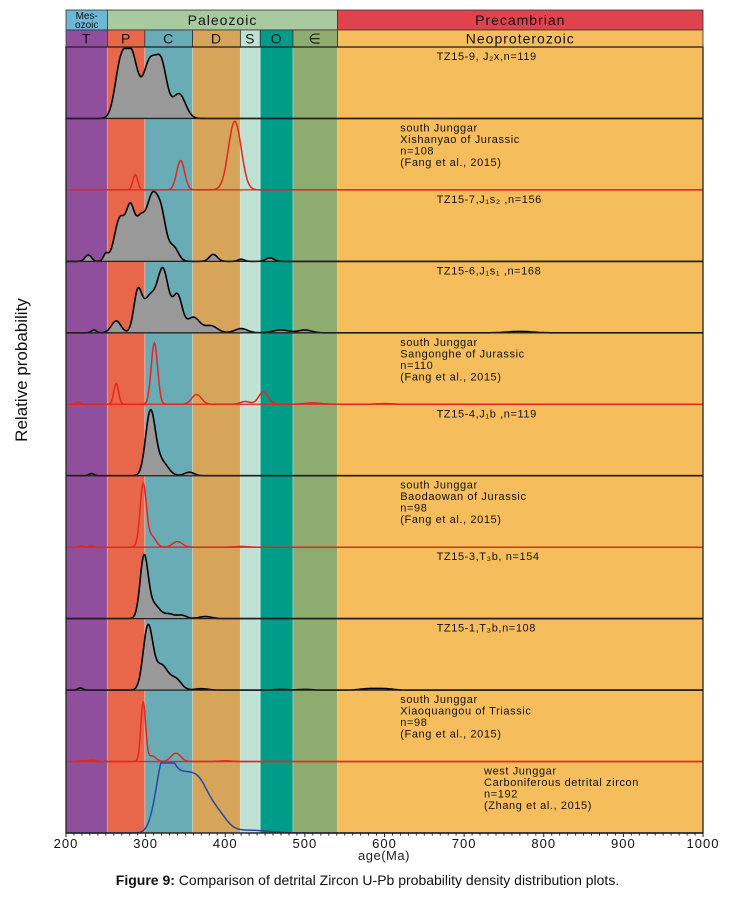  What do you see at coordinates (277, 39) in the screenshot?
I see `period-label: O` at bounding box center [277, 39].